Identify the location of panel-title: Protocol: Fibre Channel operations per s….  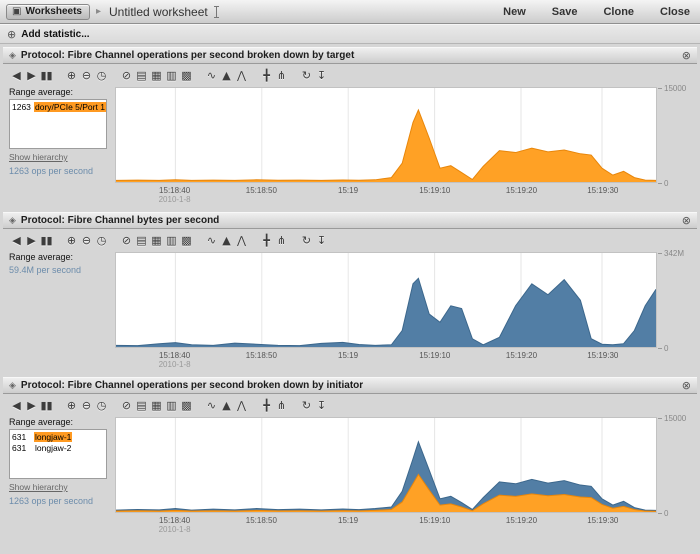
(192, 385).